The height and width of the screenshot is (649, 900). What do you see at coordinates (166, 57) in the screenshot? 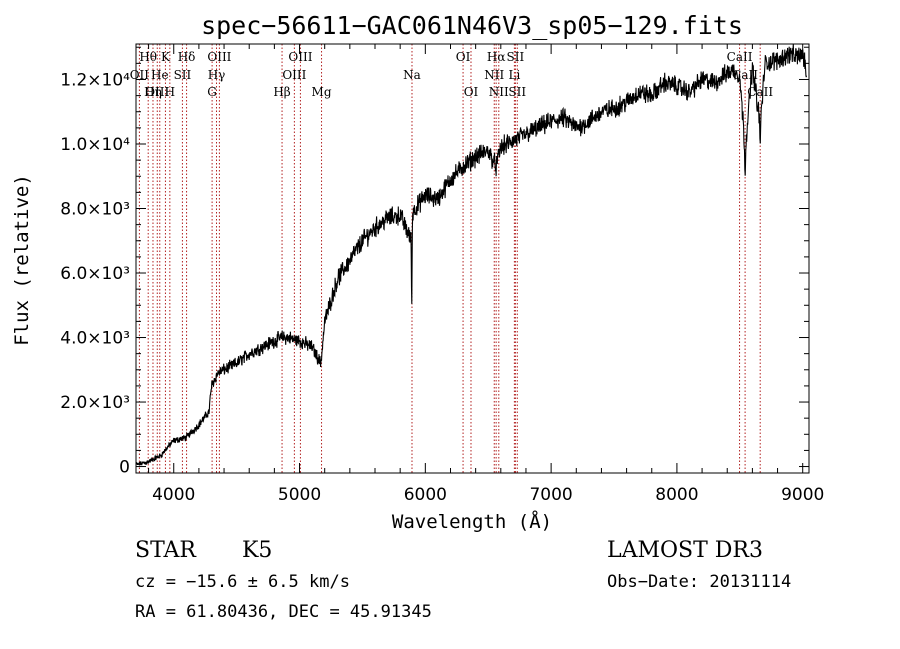
I see `spectral-line-label: K` at bounding box center [166, 57].